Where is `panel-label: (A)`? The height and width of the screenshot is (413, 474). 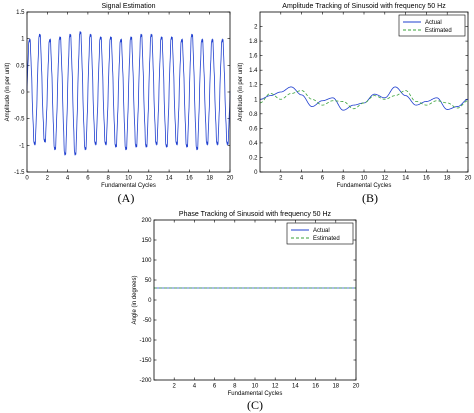 panel-label: (A) is located at coordinates (126, 198).